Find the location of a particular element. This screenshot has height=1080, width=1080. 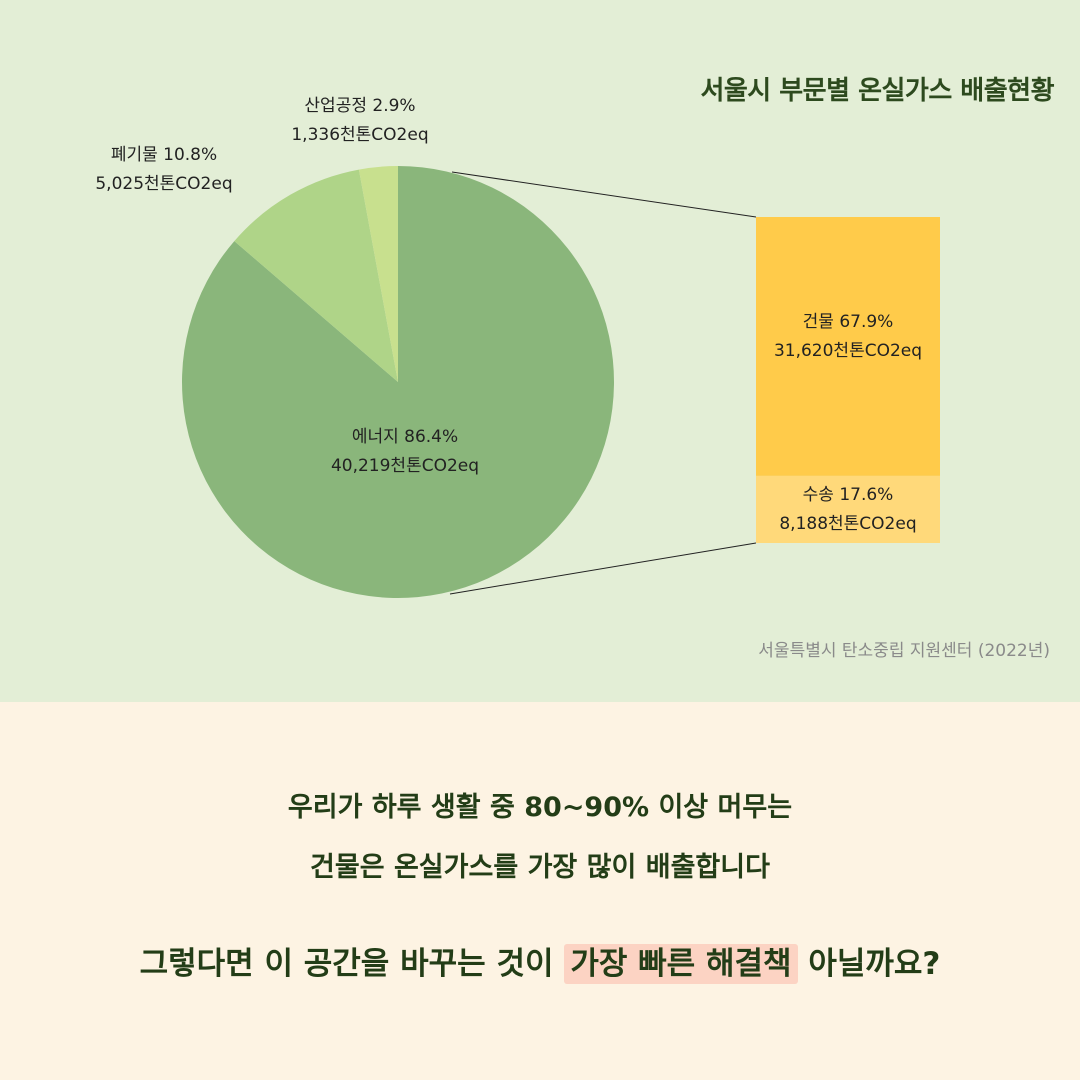

industry-label-pct: 산업공정 2.9% is located at coordinates (360, 106).